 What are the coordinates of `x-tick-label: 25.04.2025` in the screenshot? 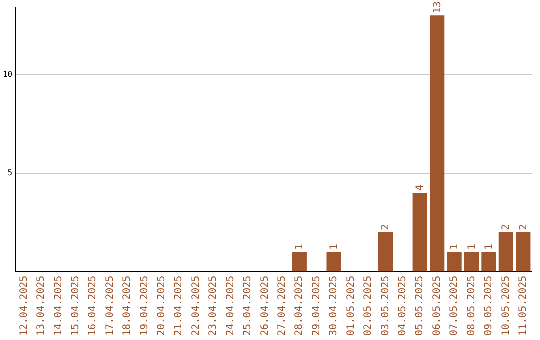 It's located at (248, 306).